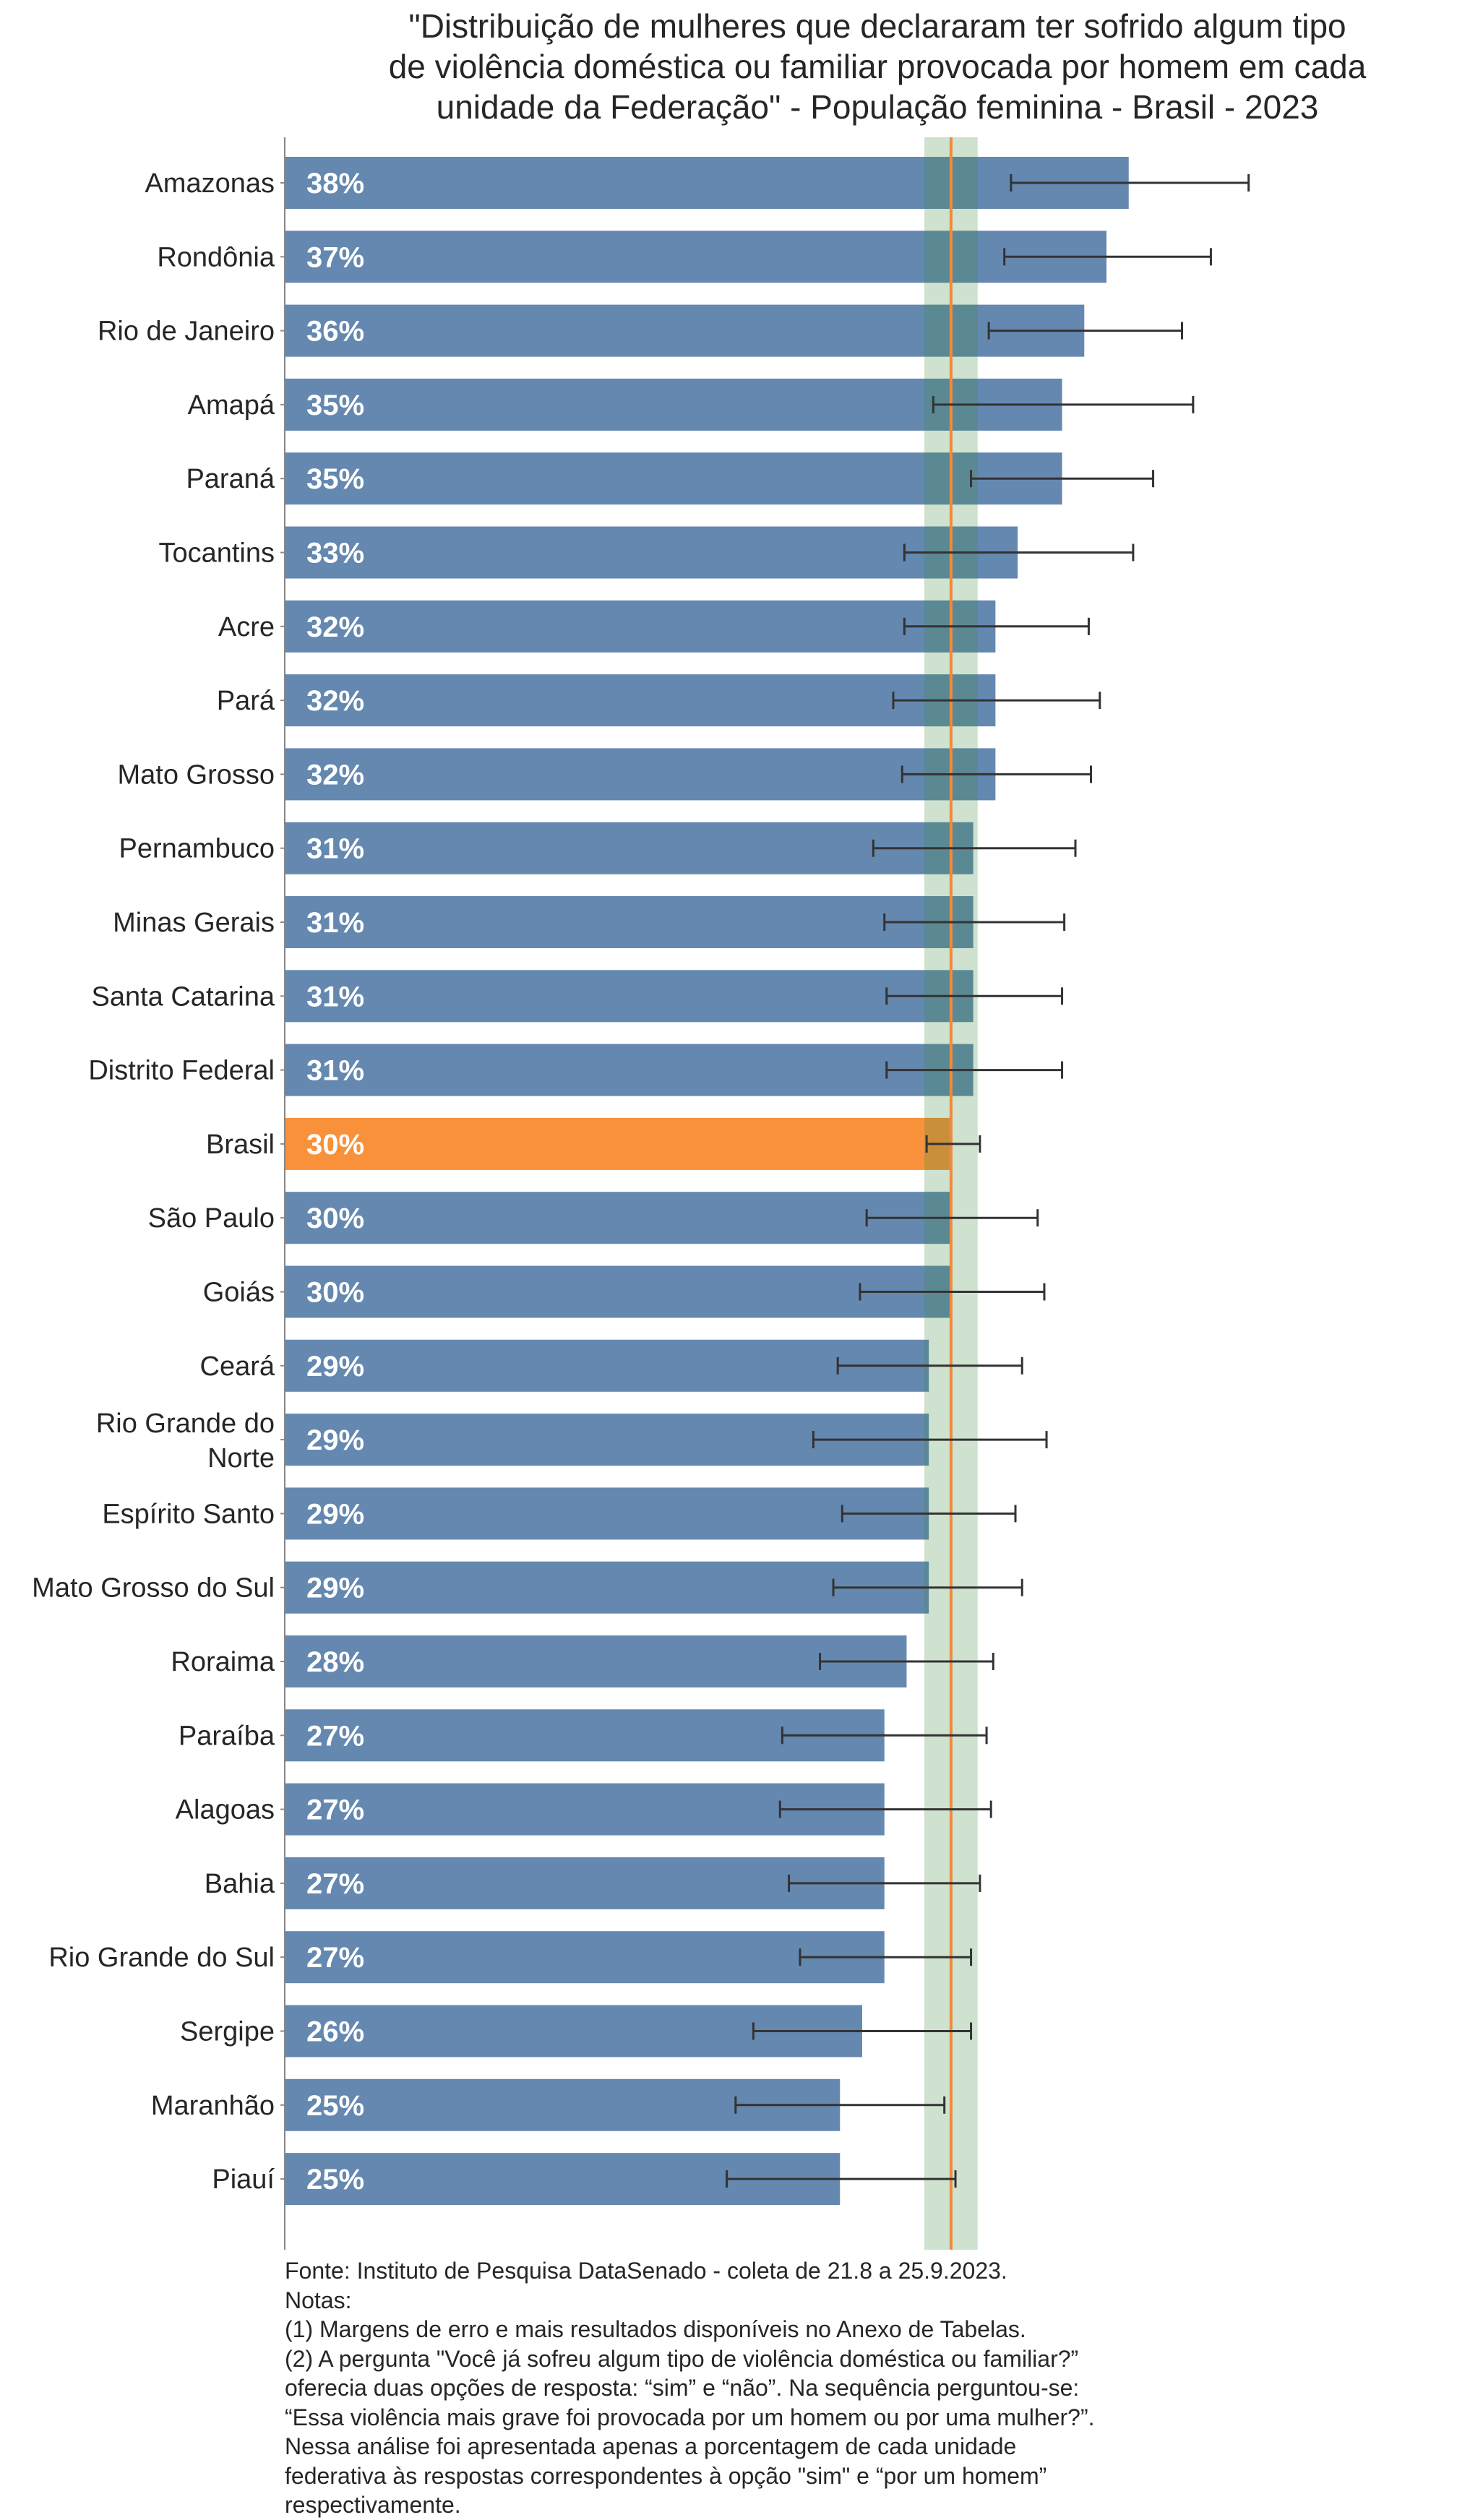 Image resolution: width=1457 pixels, height=2520 pixels. I want to click on category-label: Rio de Janeiro, so click(186, 332).